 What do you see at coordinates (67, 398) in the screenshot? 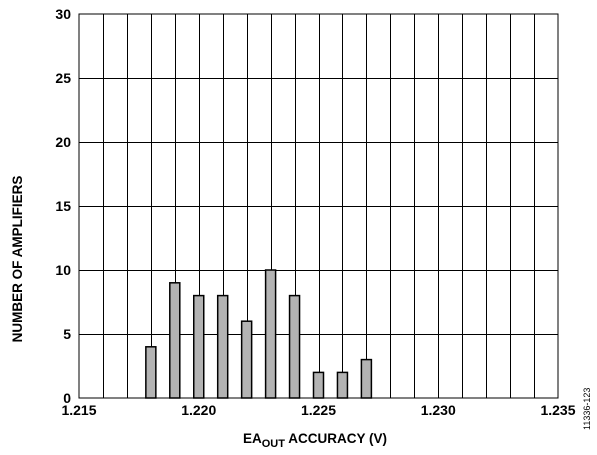
I see `y-tick-label: 0` at bounding box center [67, 398].